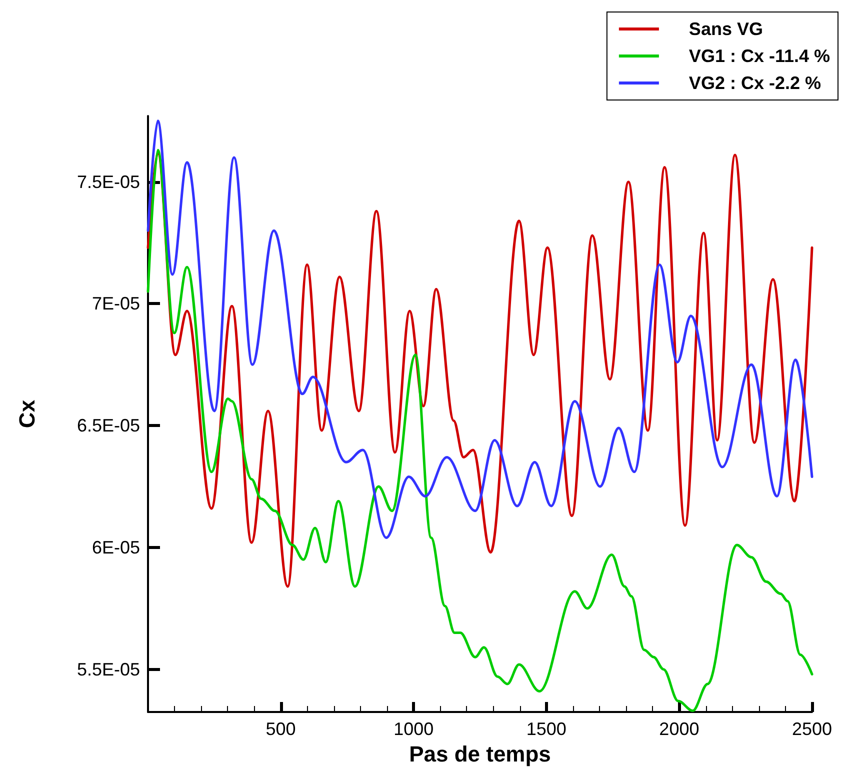 The height and width of the screenshot is (783, 848). Describe the element at coordinates (725, 29) in the screenshot. I see `legend-label: Sans VG` at that location.